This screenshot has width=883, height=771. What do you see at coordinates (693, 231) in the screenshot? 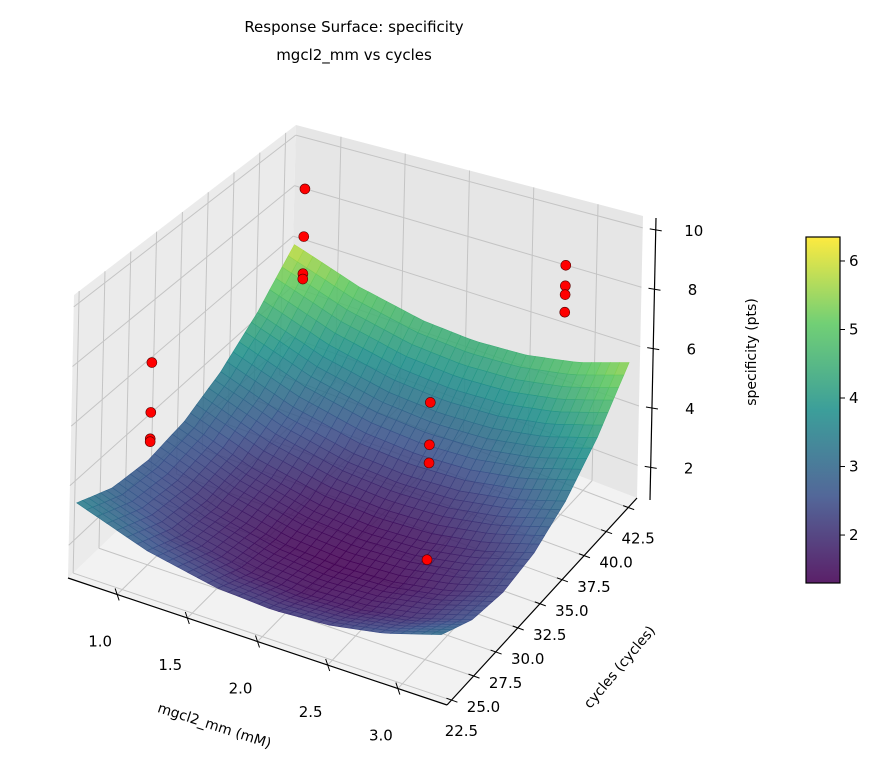
I see `z-tick-label: 10` at bounding box center [693, 231].